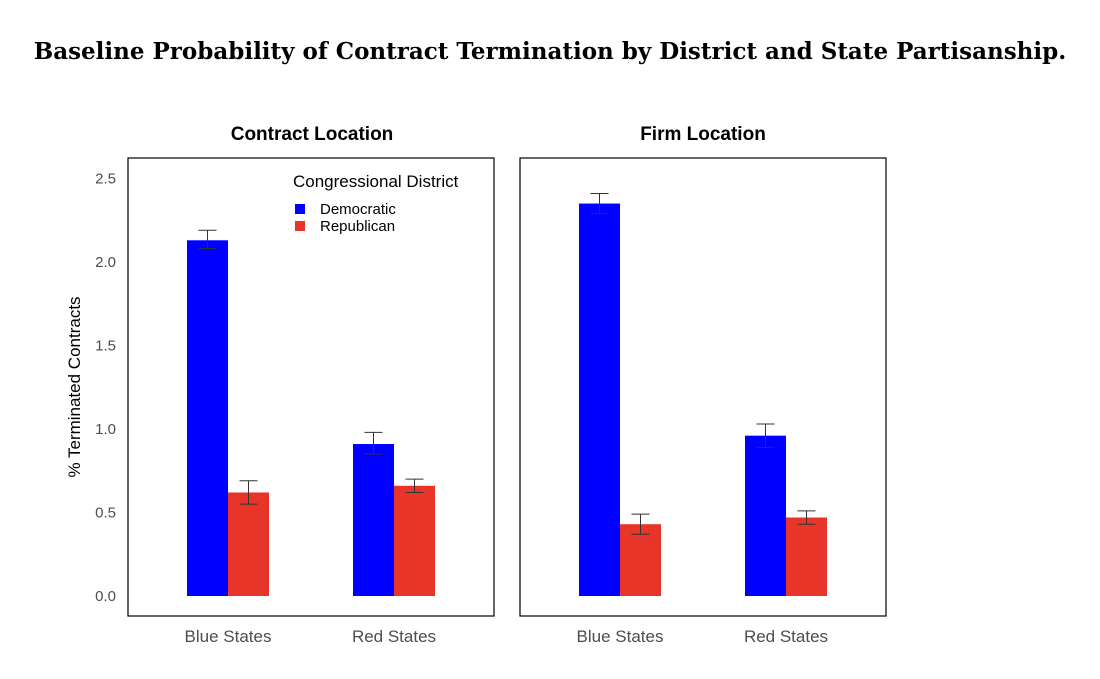 The width and height of the screenshot is (1100, 679). What do you see at coordinates (312, 134) in the screenshot?
I see `panel-title-contract-location: Contract Location` at bounding box center [312, 134].